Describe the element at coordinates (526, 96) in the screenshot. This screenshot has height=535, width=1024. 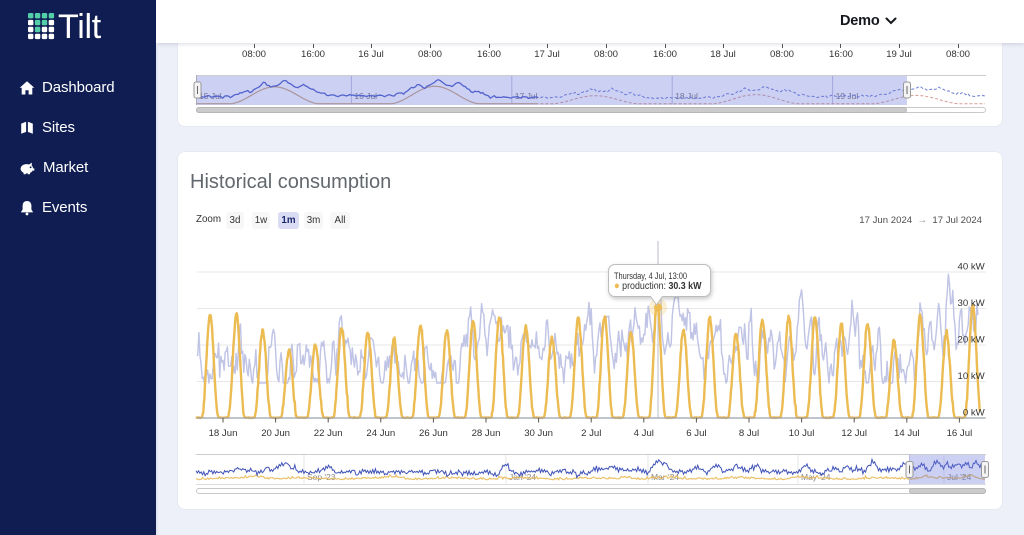
I see `svg-text: 17 Jul` at that location.